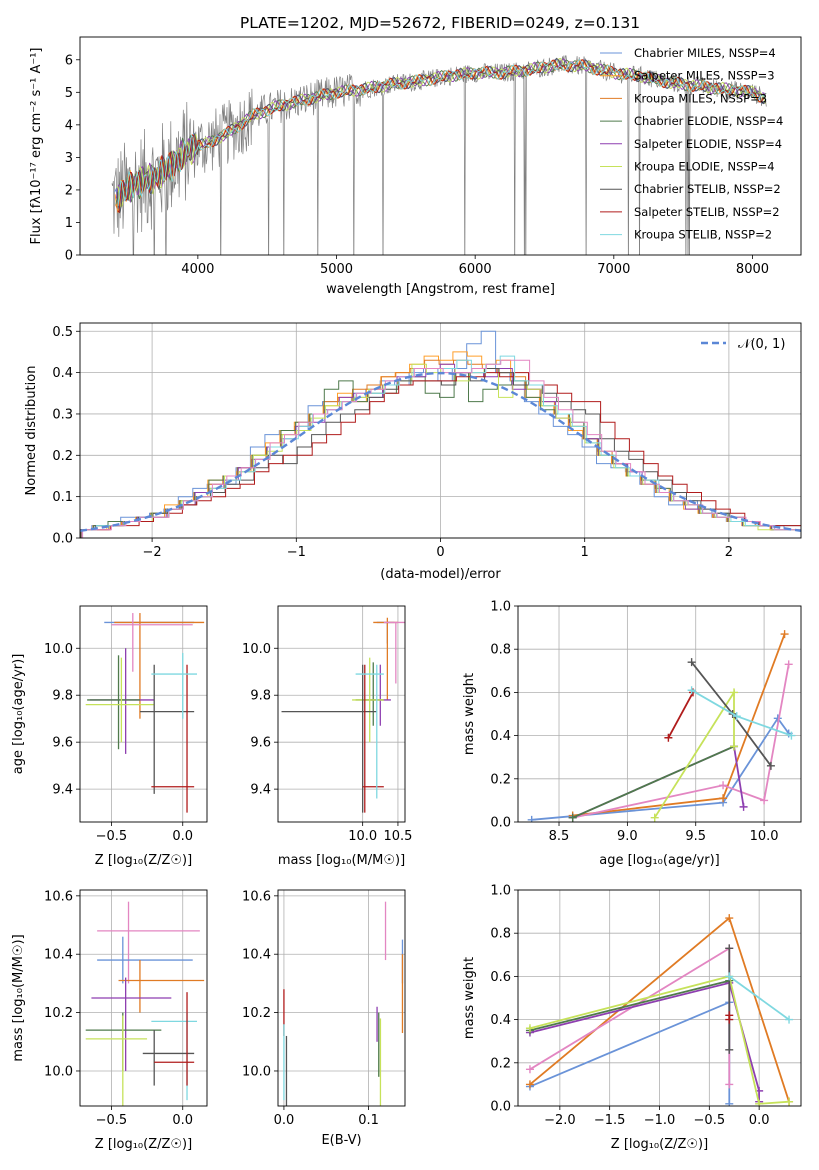 The height and width of the screenshot is (1170, 819). I want to click on y-tick-label: 0.3, so click(62, 414).